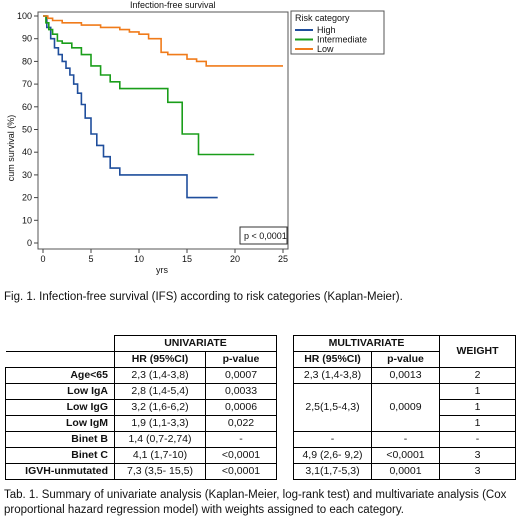  I want to click on weight-cell: -, so click(478, 439).